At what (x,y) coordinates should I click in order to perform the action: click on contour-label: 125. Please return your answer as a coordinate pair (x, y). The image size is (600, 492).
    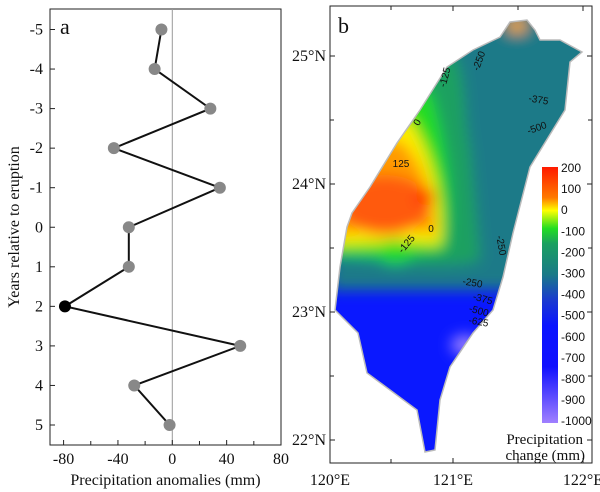
    Looking at the image, I should click on (401, 164).